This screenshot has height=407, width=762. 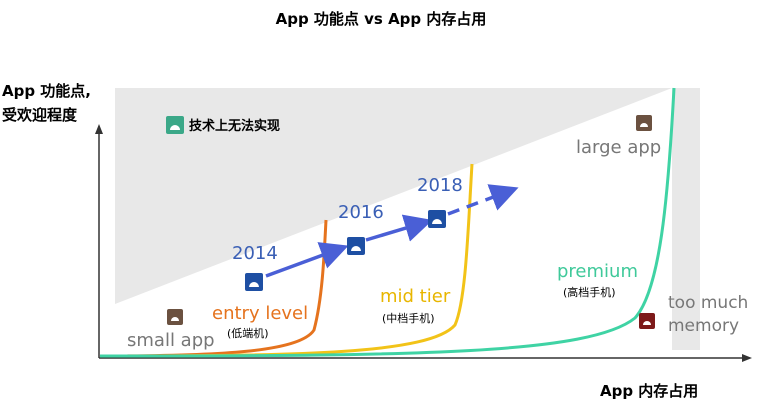 I want to click on year-label-2018: 2018, so click(x=440, y=185).